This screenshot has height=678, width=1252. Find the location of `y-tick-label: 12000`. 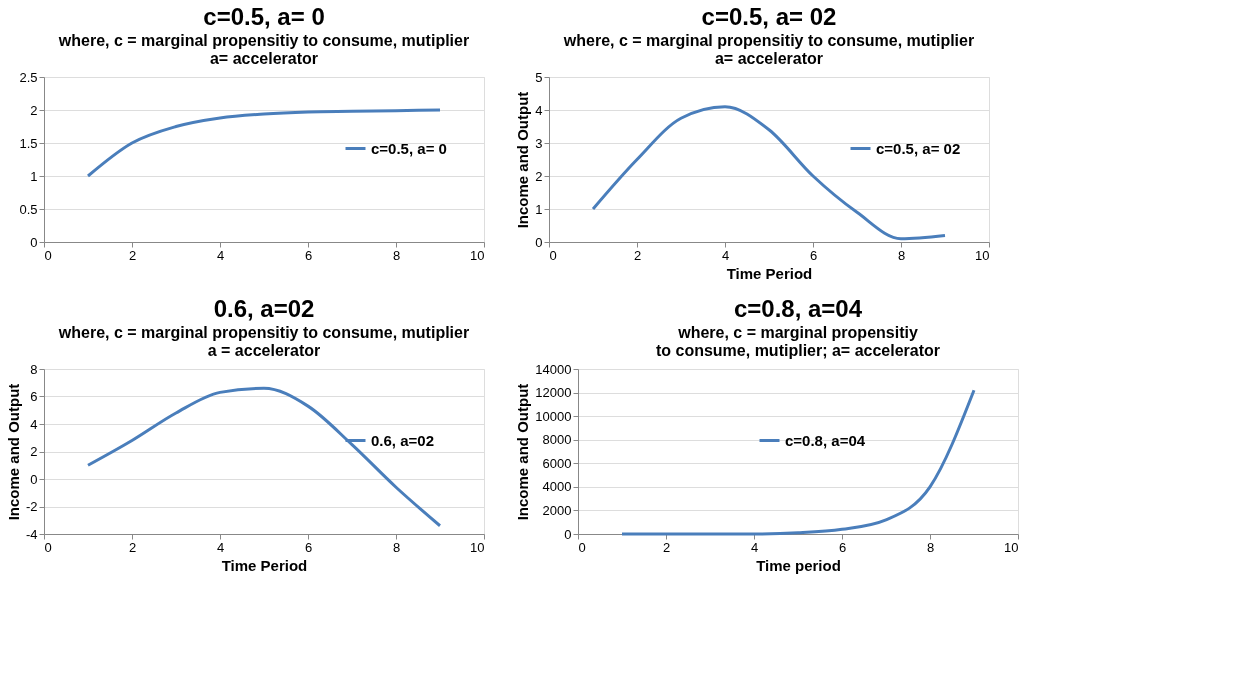

y-tick-label: 12000 is located at coordinates (553, 393).